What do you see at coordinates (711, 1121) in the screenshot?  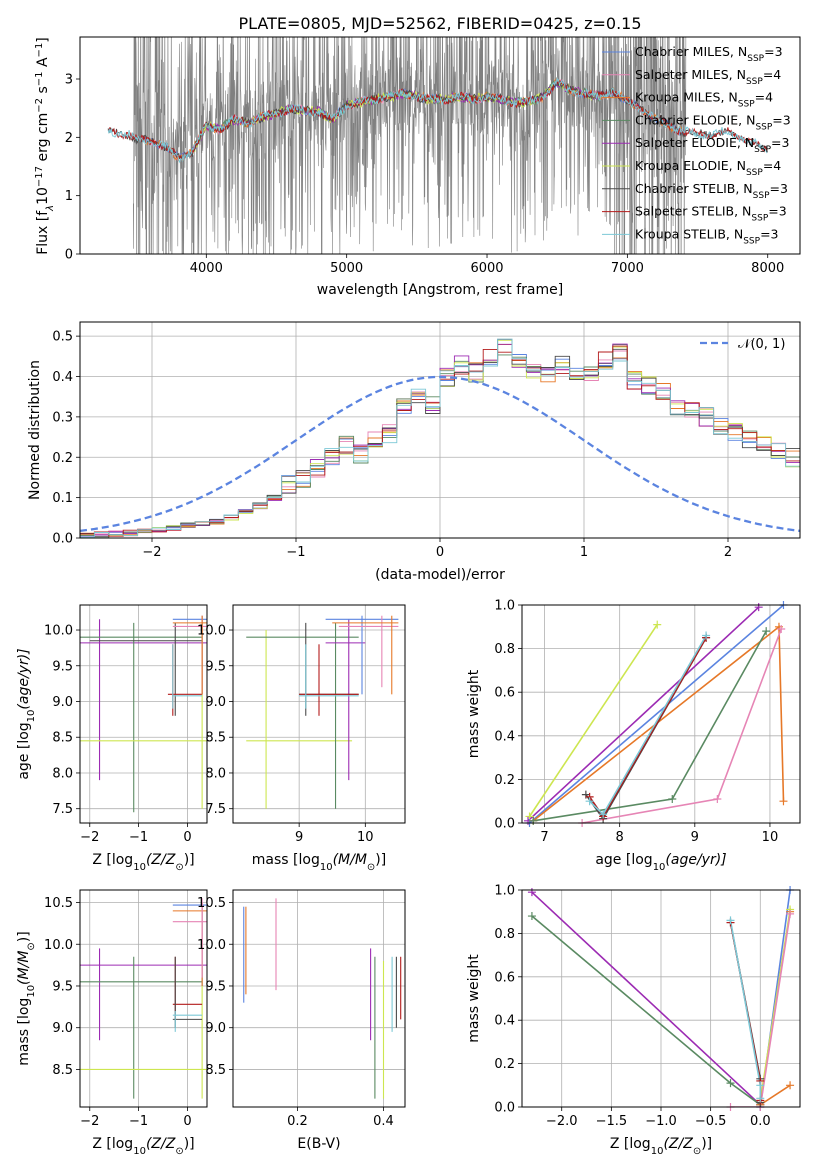 I see `x-tick-label: −0.5` at bounding box center [711, 1121].